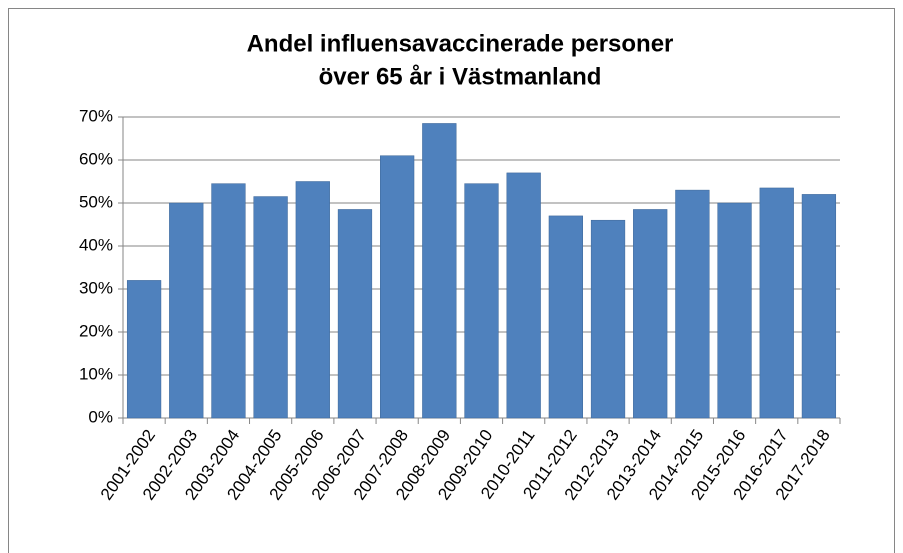 This screenshot has width=903, height=553. I want to click on chart-title: Andel influensavaccinerade personer, so click(460, 43).